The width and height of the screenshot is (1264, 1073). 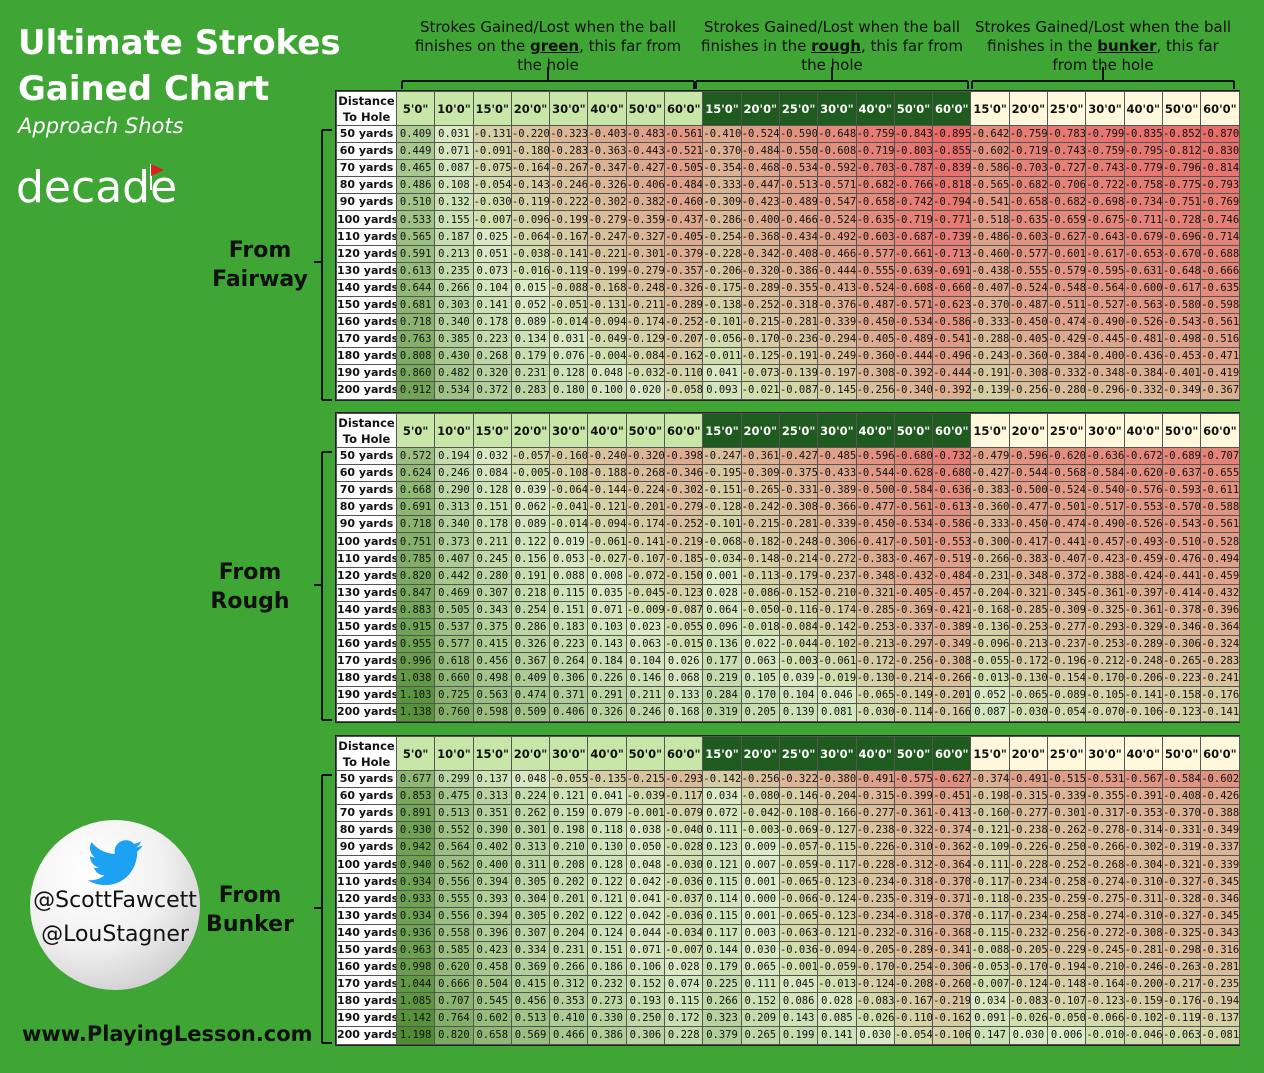 I want to click on value-cell: -0.215, so click(x=760, y=524).